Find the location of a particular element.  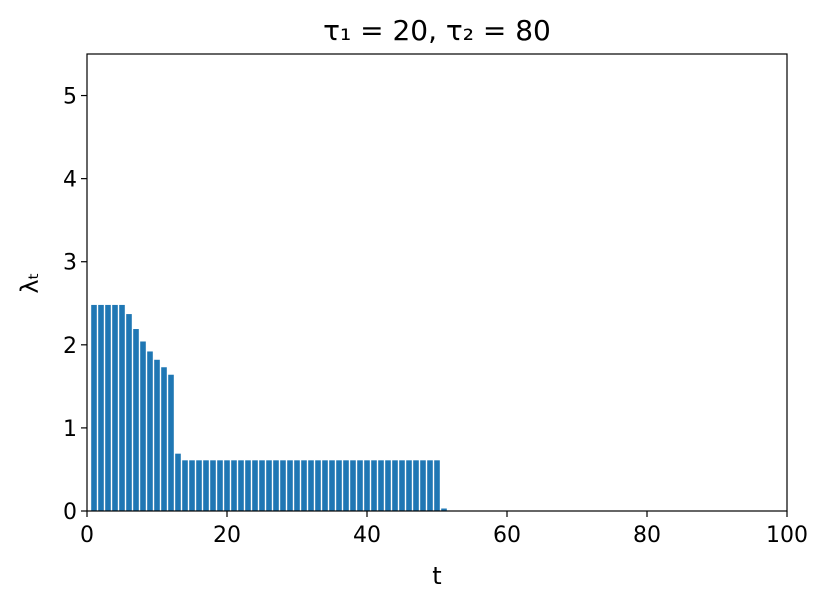

x-tick-label: 40 is located at coordinates (367, 535).